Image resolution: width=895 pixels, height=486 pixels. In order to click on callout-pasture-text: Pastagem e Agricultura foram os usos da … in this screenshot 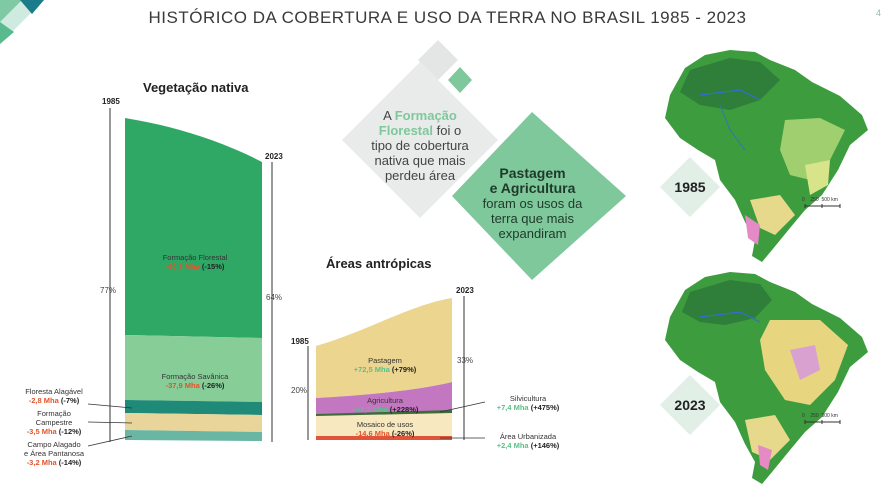, I will do `click(532, 203)`.